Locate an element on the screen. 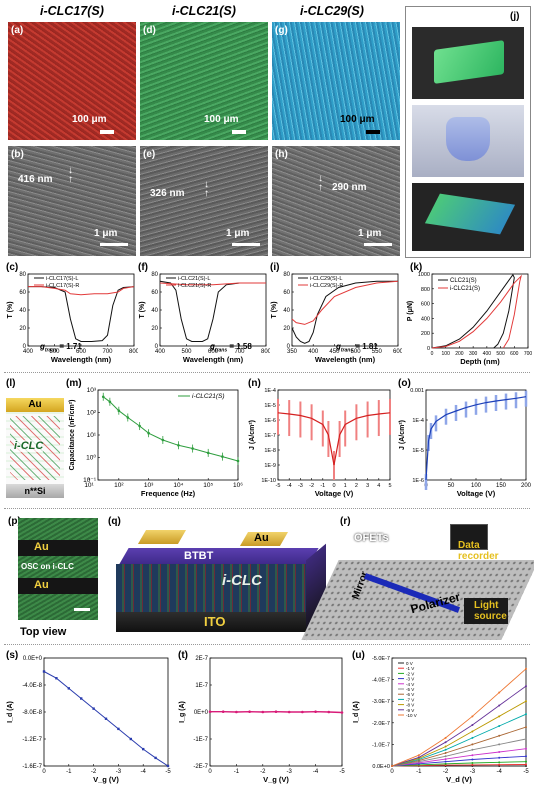 This screenshot has height=789, width=534. chart-k-series is located at coordinates (473, 311).